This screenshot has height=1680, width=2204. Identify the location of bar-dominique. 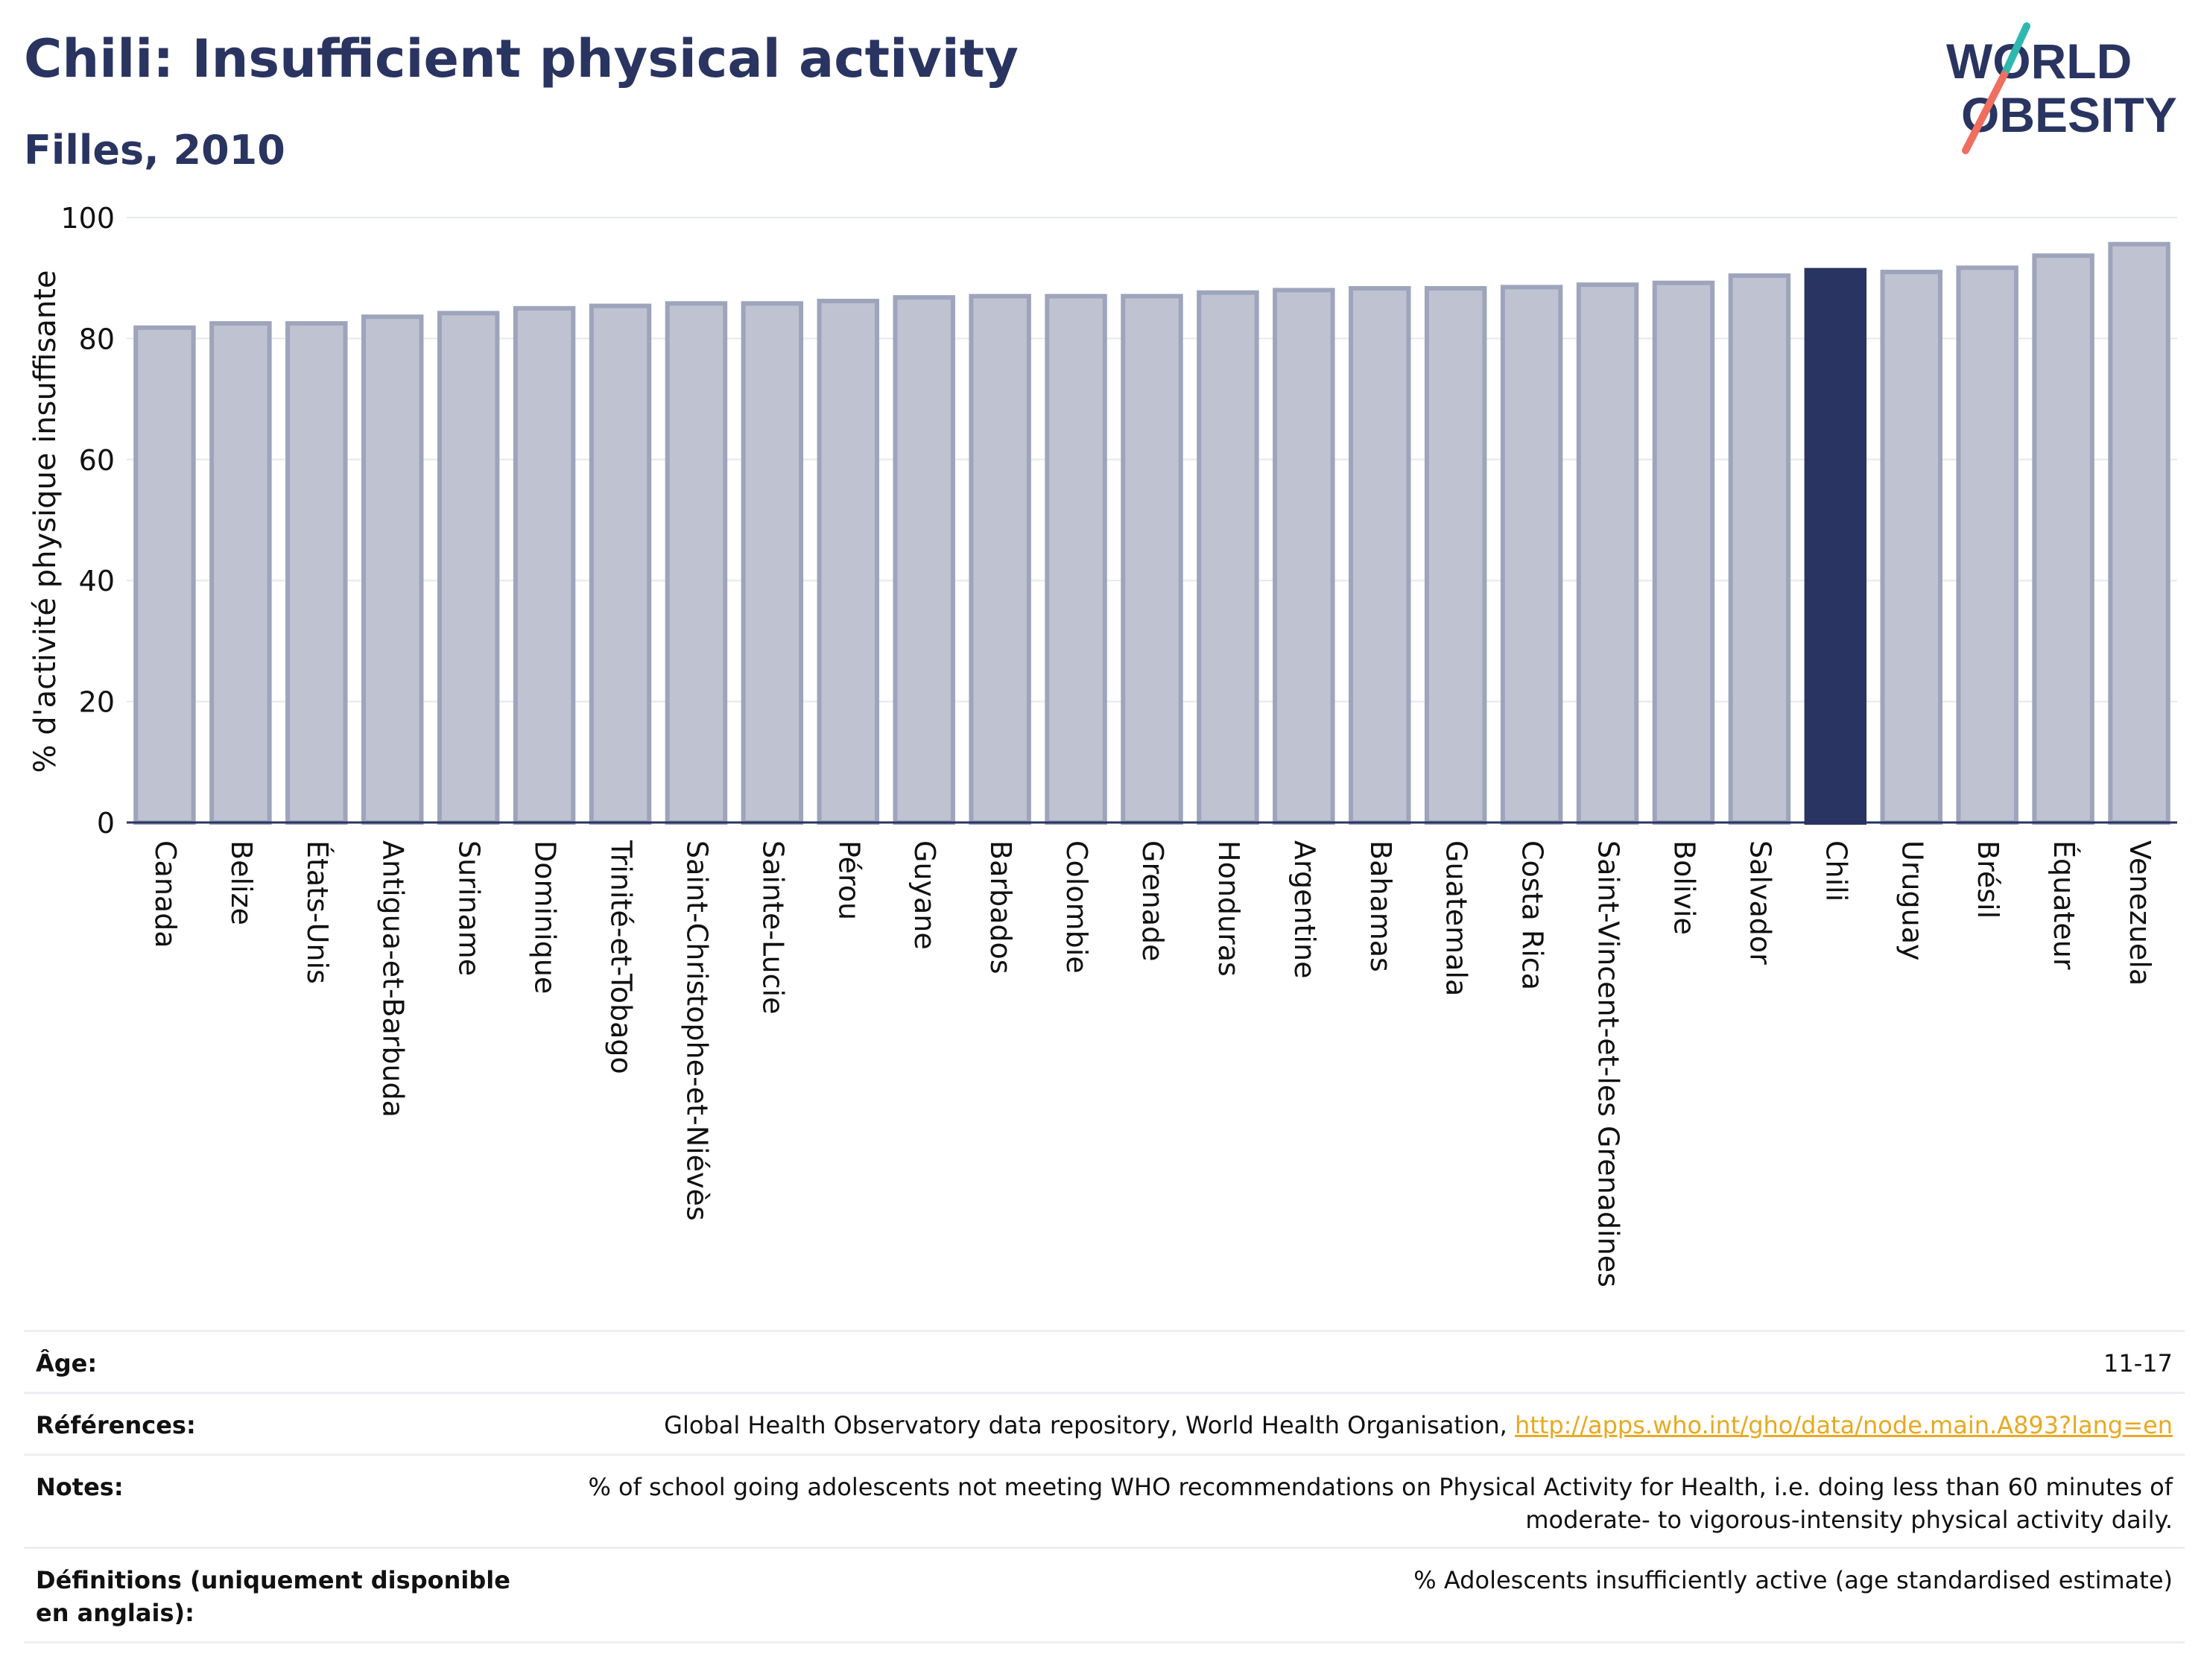
(544, 565).